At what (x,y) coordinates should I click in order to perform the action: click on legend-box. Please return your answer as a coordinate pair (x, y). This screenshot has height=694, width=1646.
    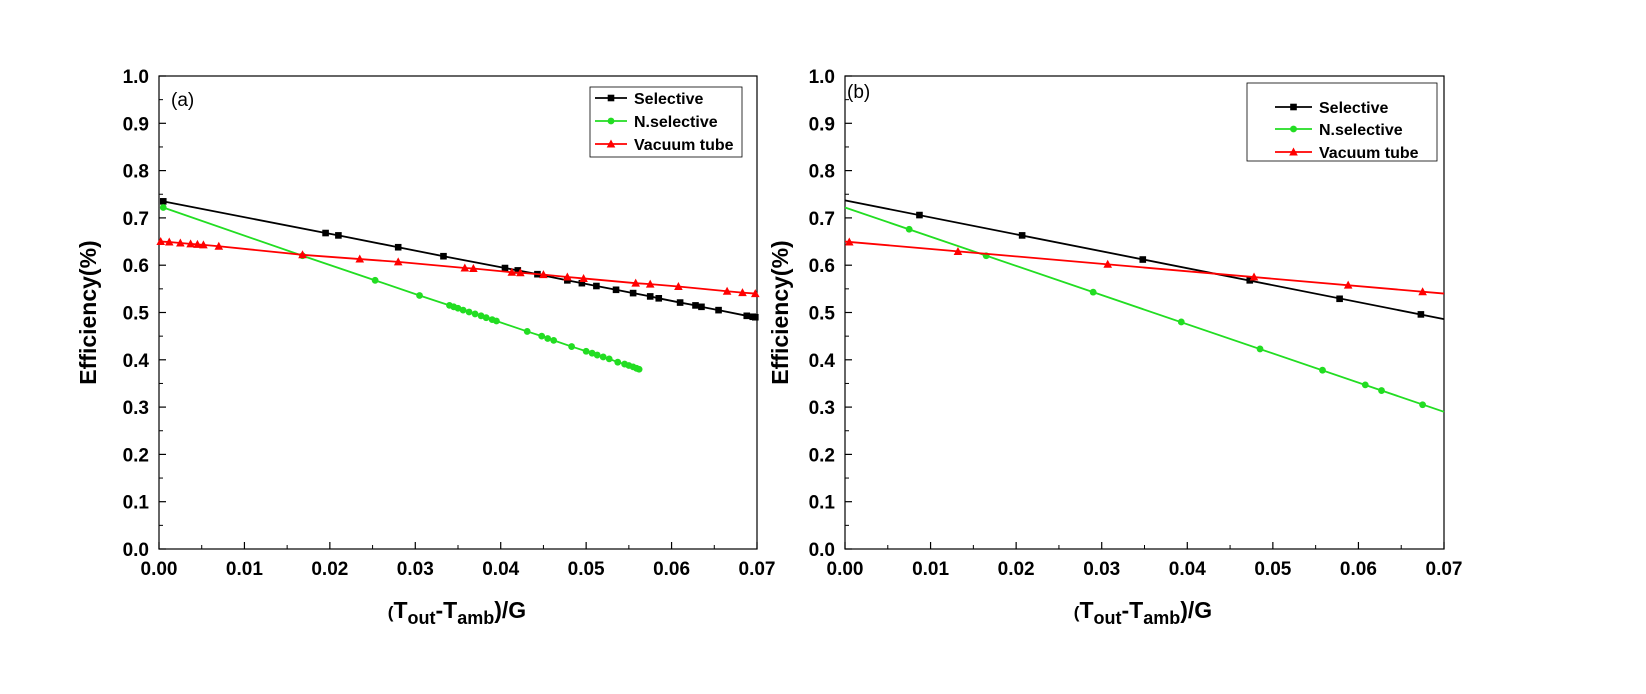
    Looking at the image, I should click on (1342, 122).